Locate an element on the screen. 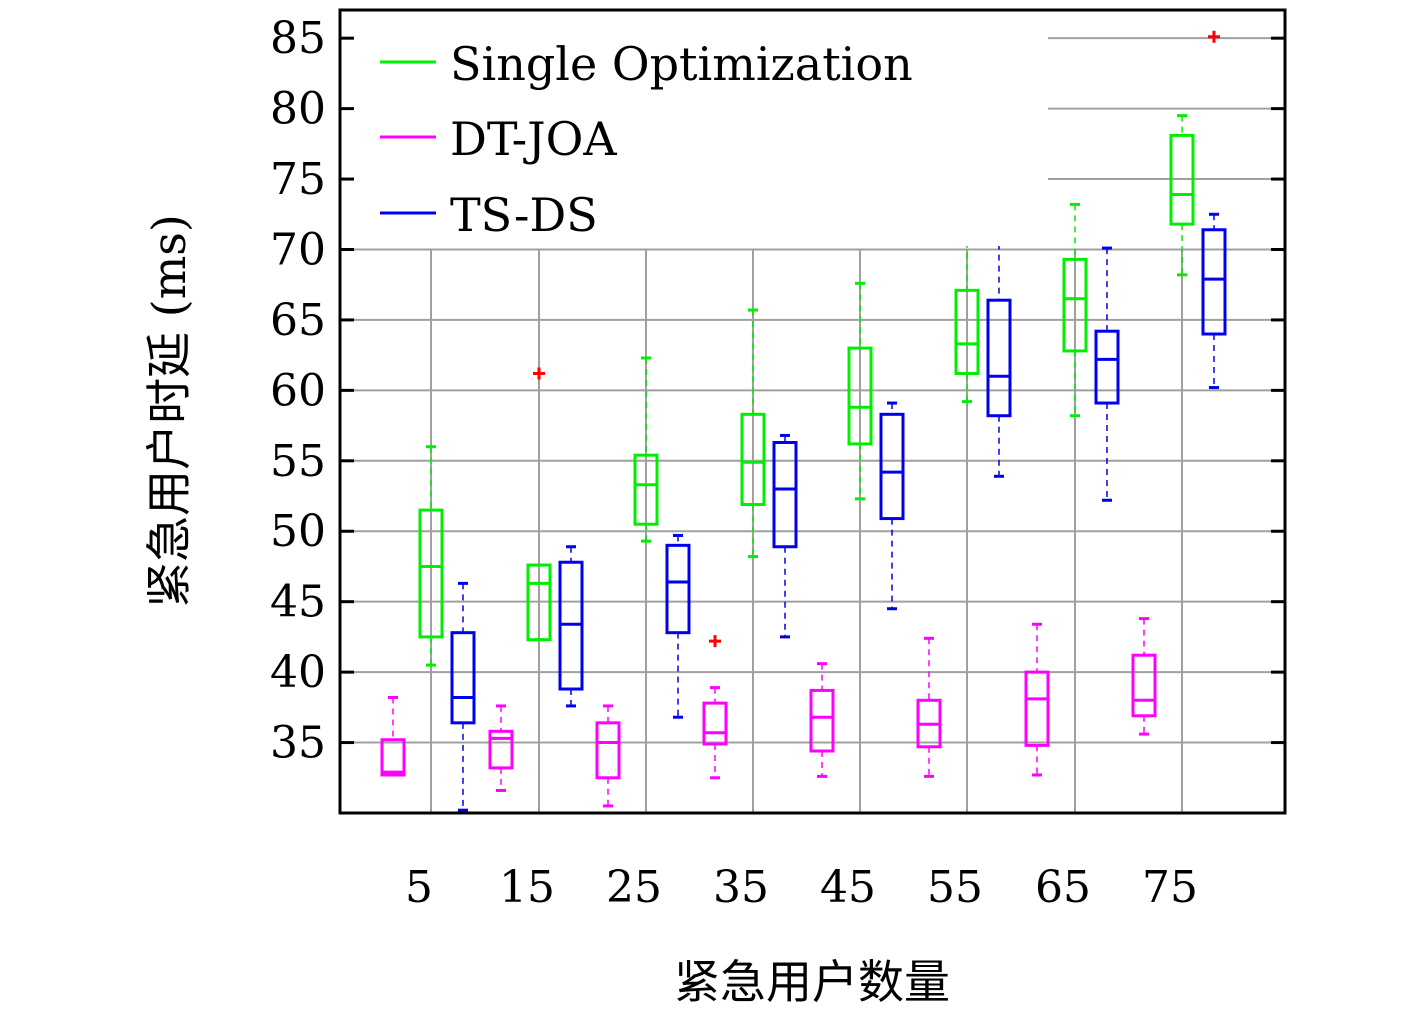  y-tick-label: 60 is located at coordinates (298, 390).